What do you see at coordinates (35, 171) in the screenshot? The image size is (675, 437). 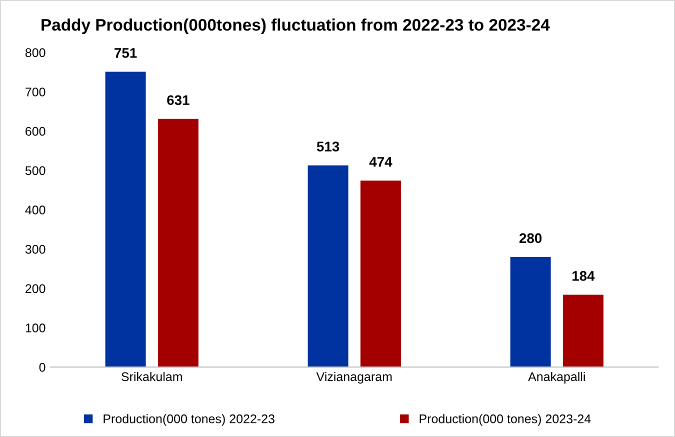 I see `y-tick-label: 500` at bounding box center [35, 171].